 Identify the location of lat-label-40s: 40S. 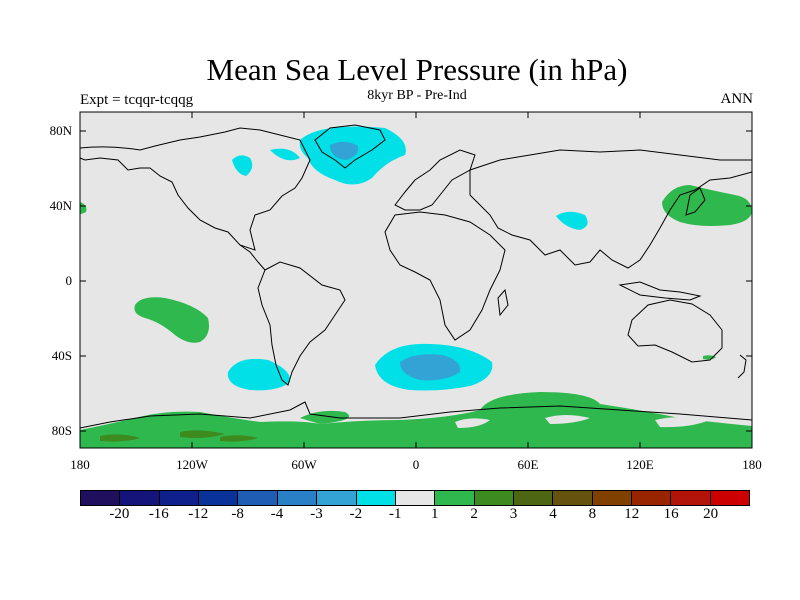
(61, 355).